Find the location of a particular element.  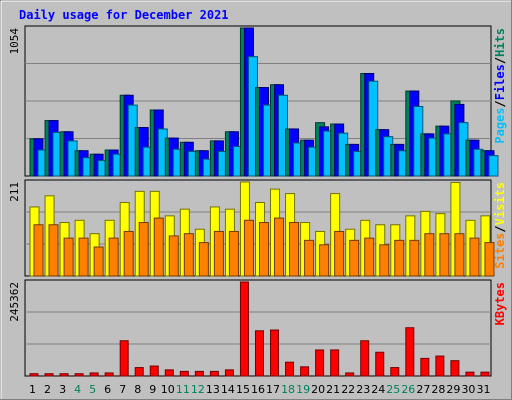

legend-visits-sites: Sites/Visits is located at coordinates (500, 225).